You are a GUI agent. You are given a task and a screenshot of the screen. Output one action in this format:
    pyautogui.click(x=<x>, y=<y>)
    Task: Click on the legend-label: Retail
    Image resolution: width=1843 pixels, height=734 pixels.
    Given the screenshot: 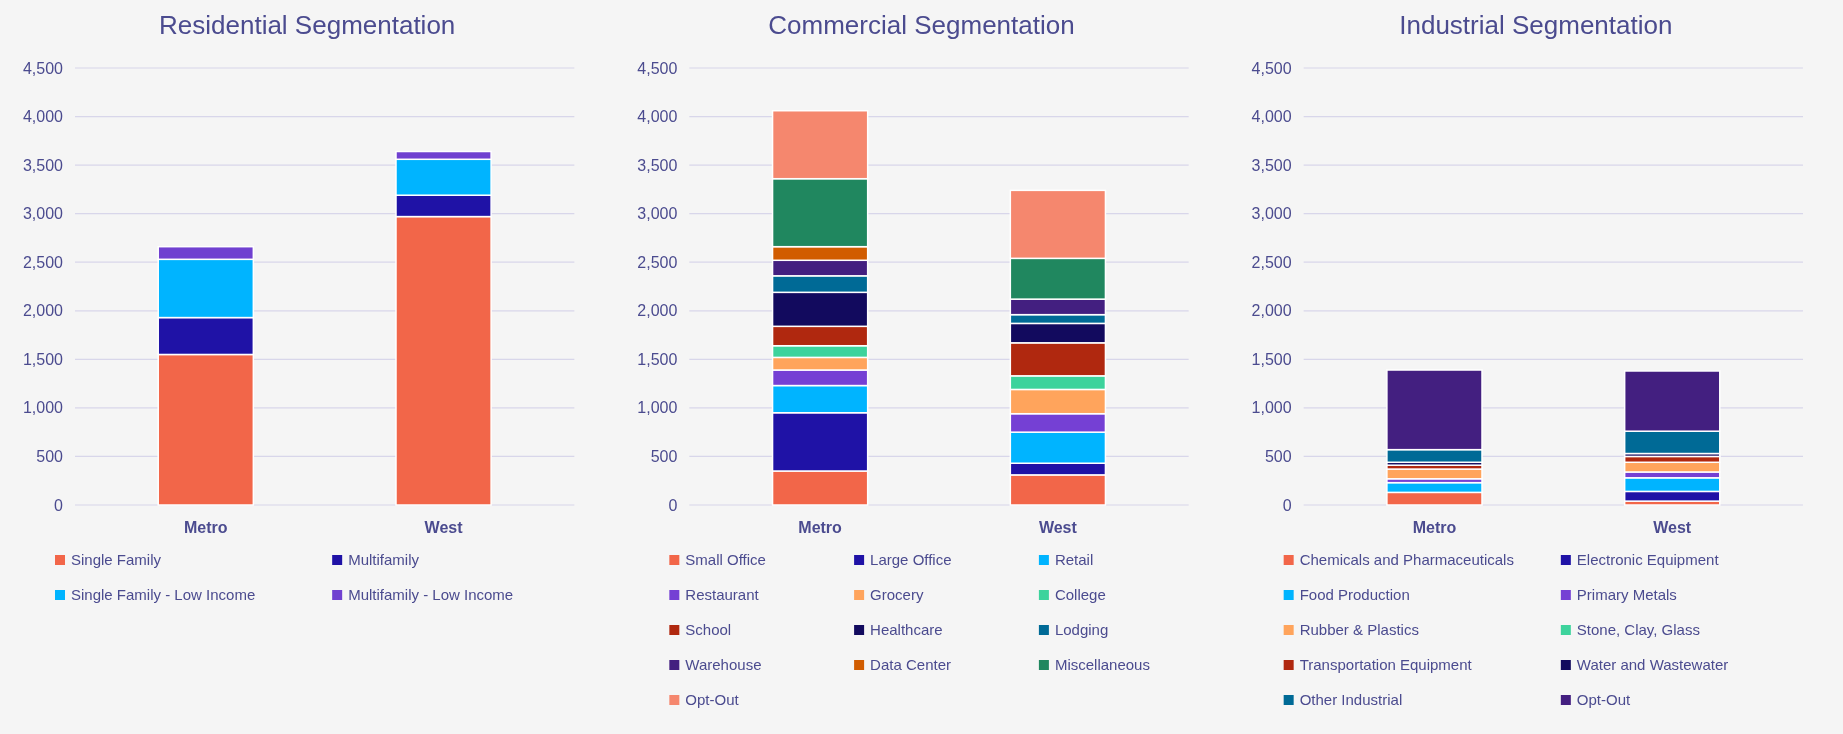 What is the action you would take?
    pyautogui.click(x=1074, y=560)
    